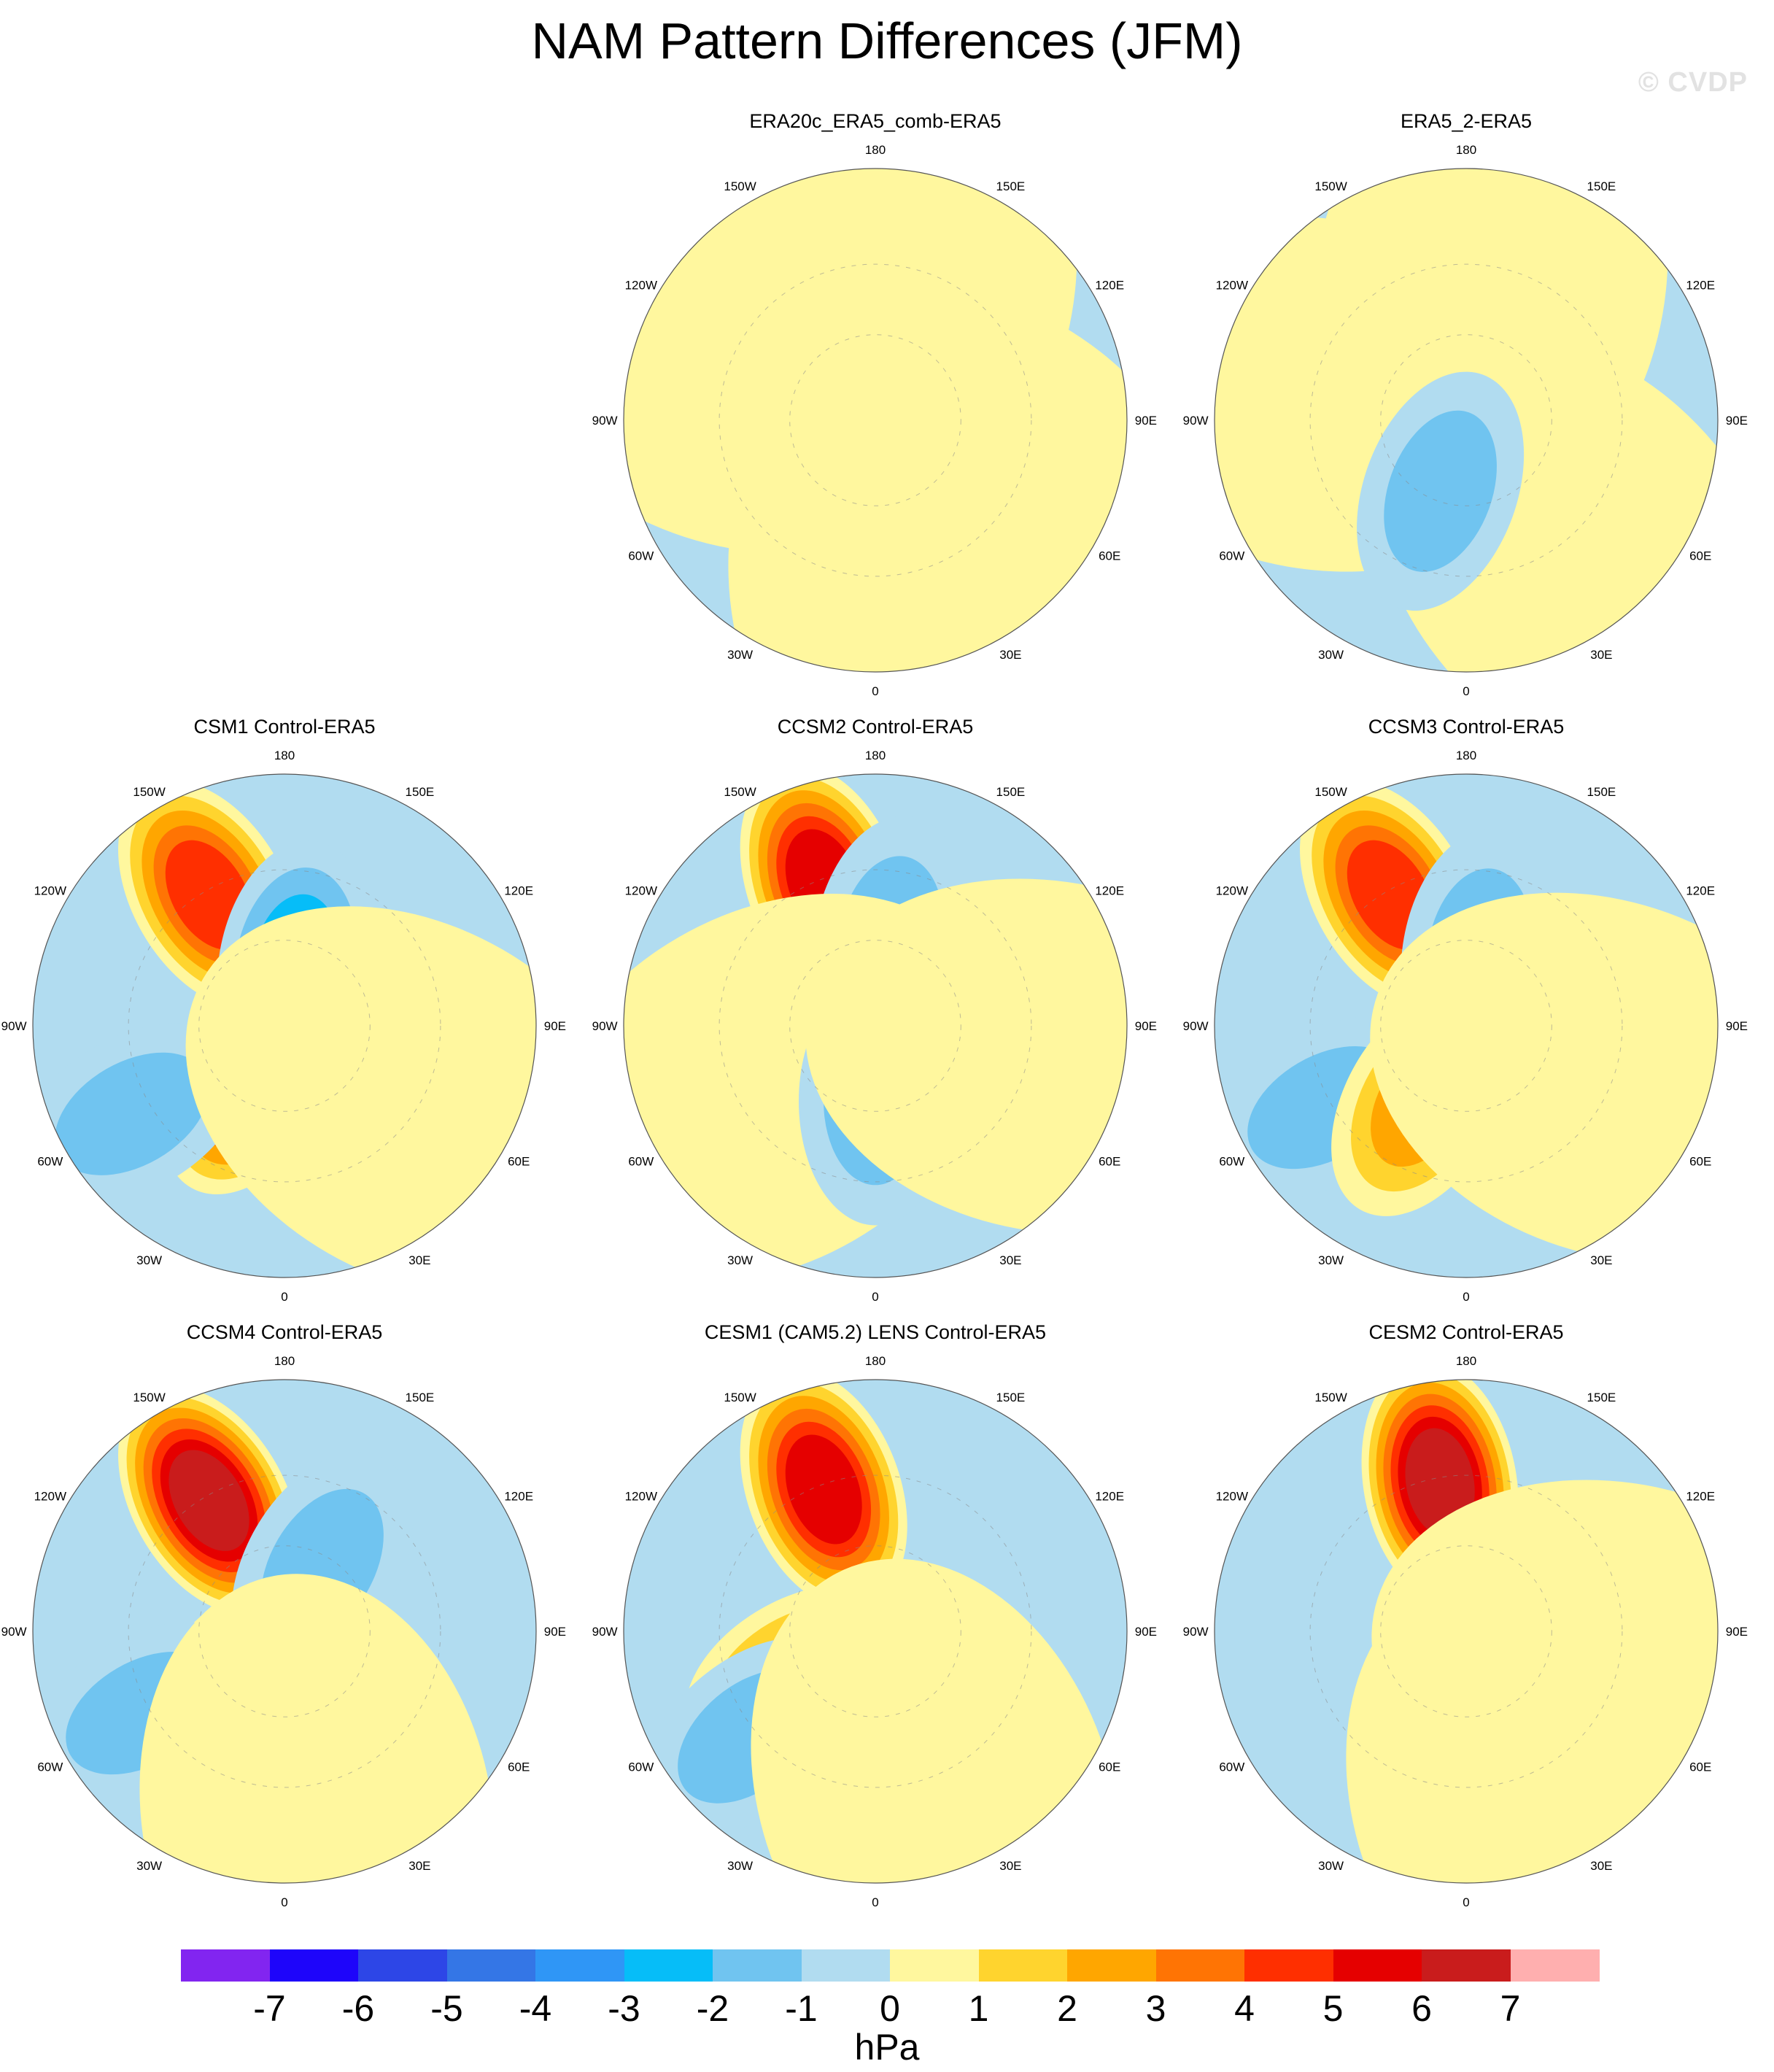 This screenshot has height=2072, width=1774. I want to click on colorbar-tick-label: 4, so click(1244, 2008).